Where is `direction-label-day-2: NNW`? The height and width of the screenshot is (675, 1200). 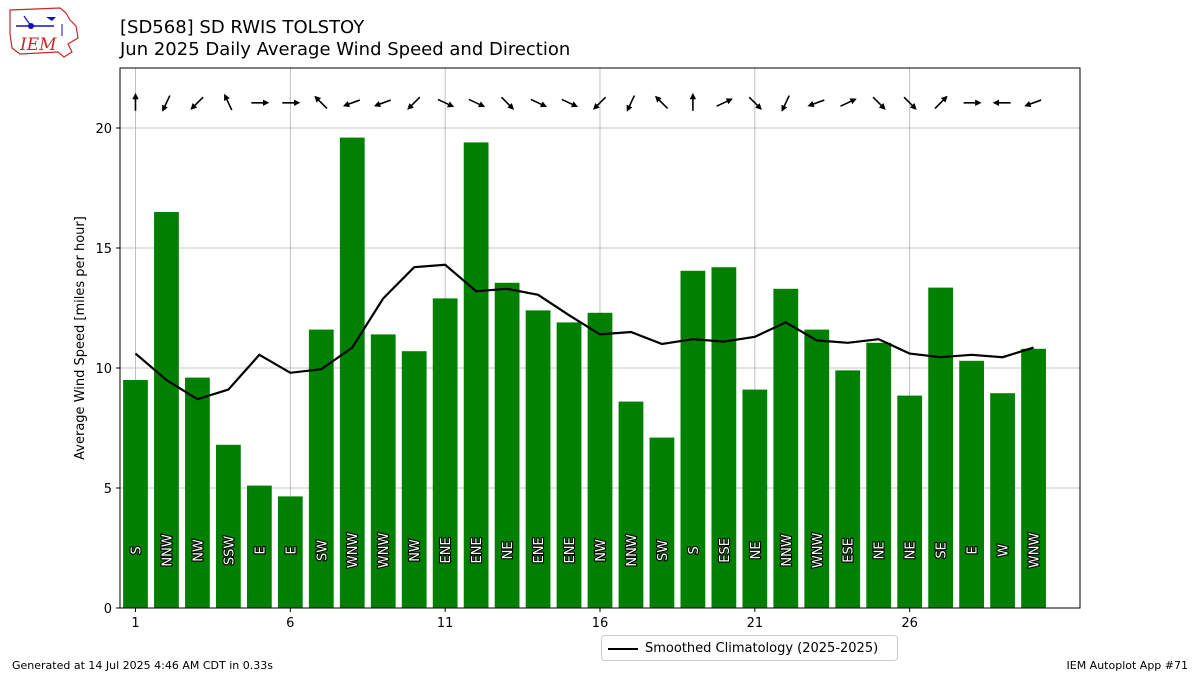
direction-label-day-2: NNW is located at coordinates (167, 550).